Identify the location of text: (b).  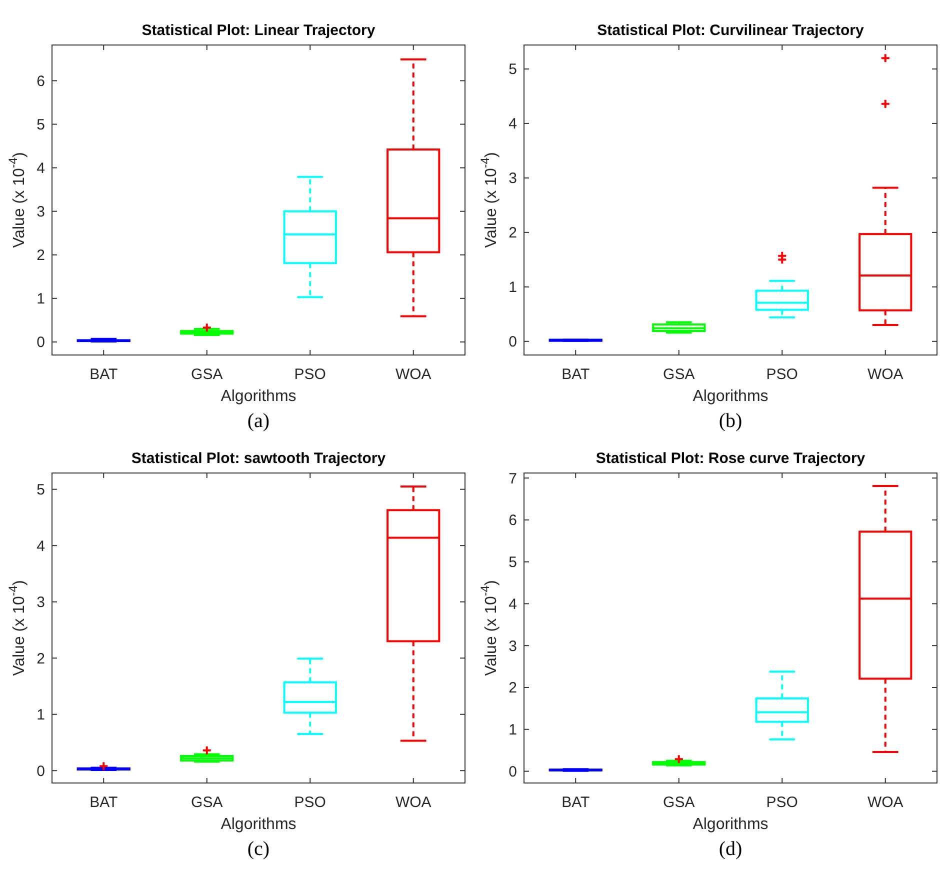
(730, 421).